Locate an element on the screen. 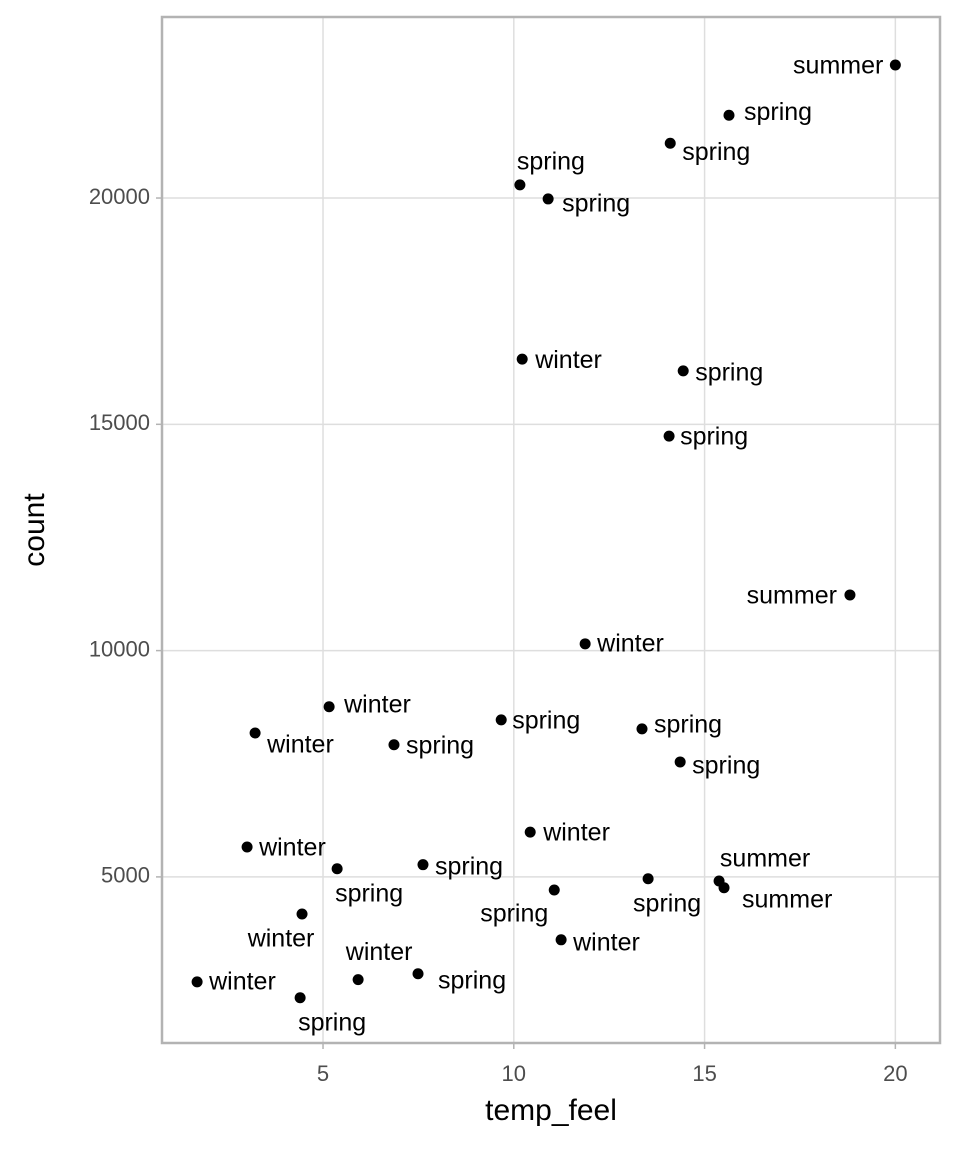  y-tick-label: 5000 is located at coordinates (125, 875).